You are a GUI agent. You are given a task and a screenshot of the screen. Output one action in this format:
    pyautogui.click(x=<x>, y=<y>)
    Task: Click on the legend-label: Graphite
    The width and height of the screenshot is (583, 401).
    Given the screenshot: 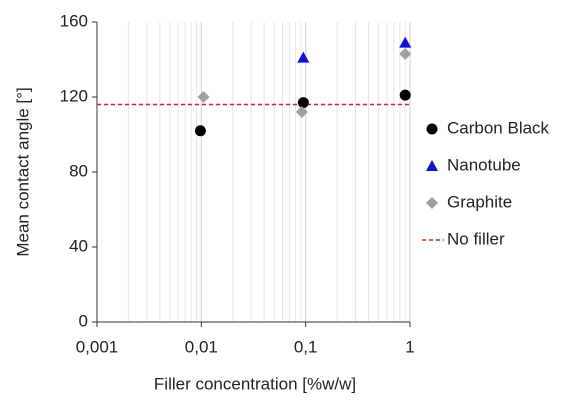 What is the action you would take?
    pyautogui.click(x=479, y=201)
    